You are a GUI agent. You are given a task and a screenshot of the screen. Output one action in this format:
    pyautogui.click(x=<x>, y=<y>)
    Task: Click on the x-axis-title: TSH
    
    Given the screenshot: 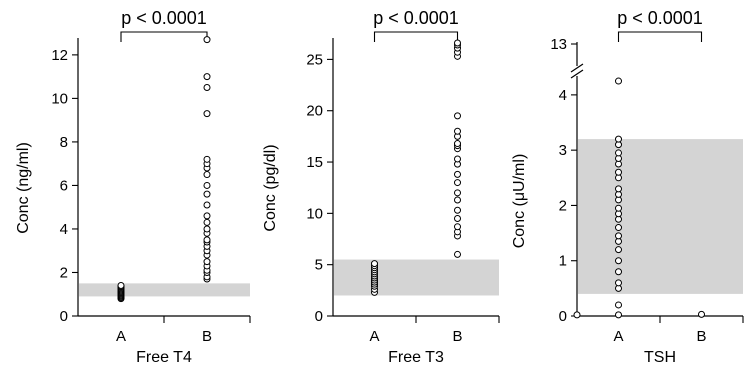 What is the action you would take?
    pyautogui.click(x=660, y=357)
    